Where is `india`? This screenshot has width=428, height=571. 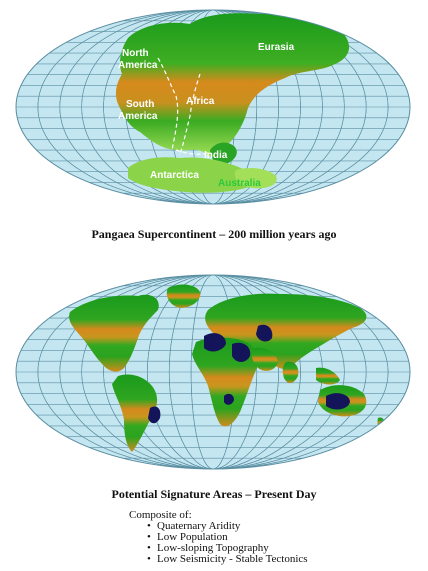 india is located at coordinates (290, 372).